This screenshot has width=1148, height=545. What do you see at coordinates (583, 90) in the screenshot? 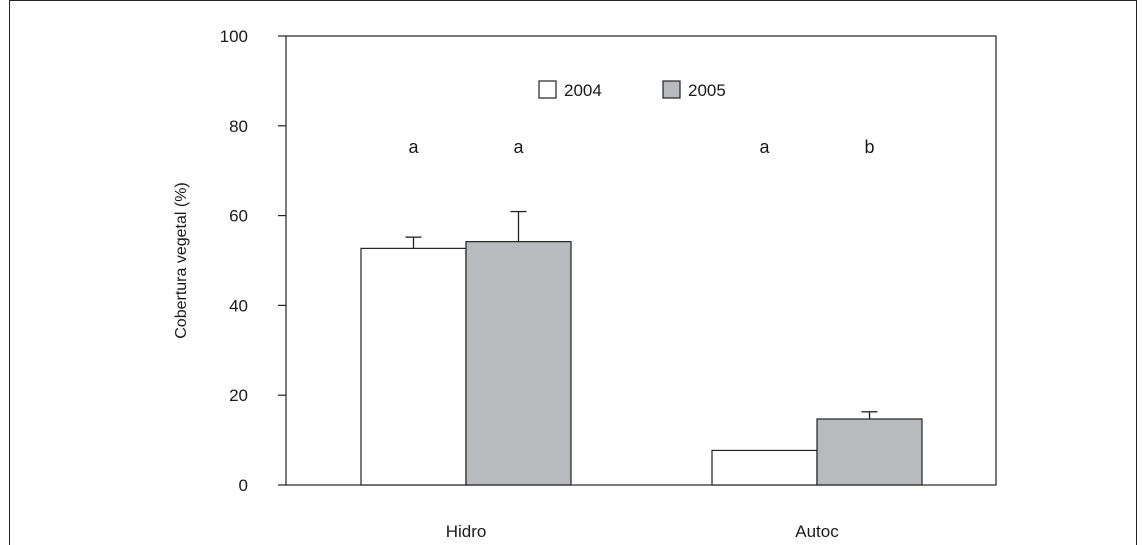
I see `legend-label-2004: 2004` at bounding box center [583, 90].